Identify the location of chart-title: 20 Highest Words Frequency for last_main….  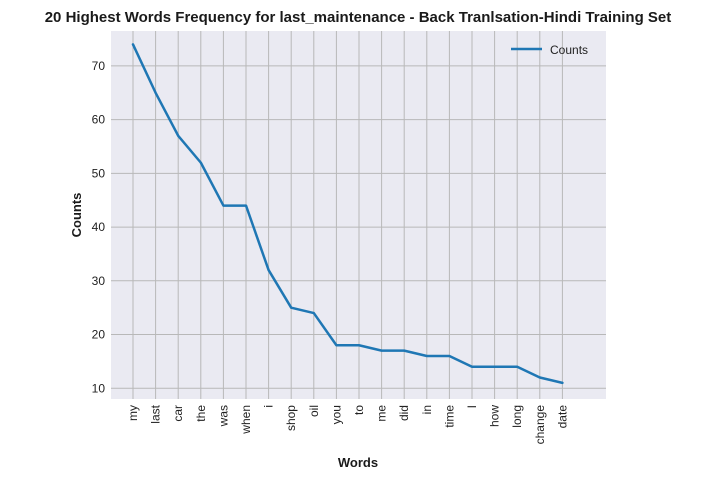
(358, 17).